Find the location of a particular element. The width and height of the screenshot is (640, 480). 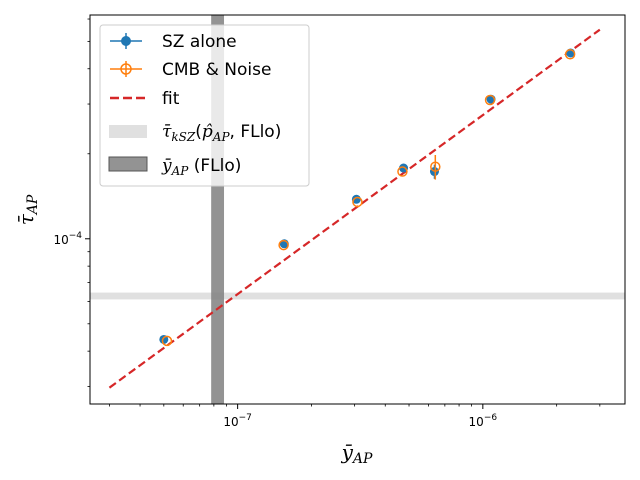

legend-entry-tau-ksz-band: τ̄kSZ(p̂AP, FLlo) is located at coordinates (195, 133).